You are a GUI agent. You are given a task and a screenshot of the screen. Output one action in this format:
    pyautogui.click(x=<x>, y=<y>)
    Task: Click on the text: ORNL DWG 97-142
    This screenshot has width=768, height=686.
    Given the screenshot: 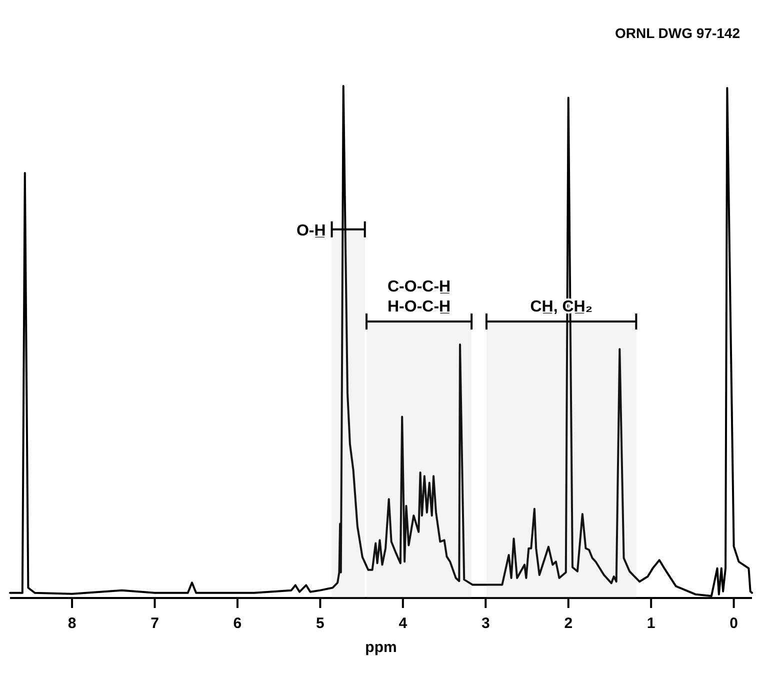 What is the action you would take?
    pyautogui.click(x=677, y=33)
    